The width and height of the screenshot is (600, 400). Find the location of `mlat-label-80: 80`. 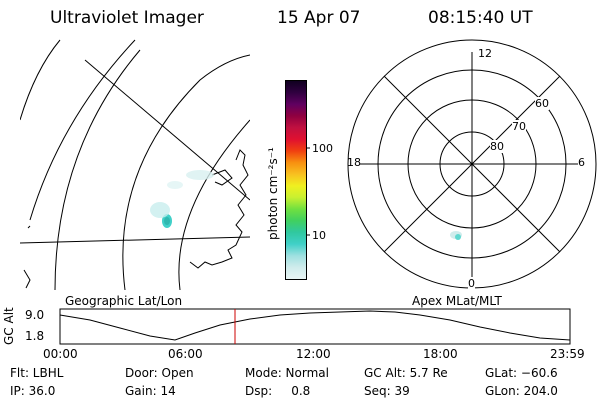

mlat-label-80: 80 is located at coordinates (497, 146).